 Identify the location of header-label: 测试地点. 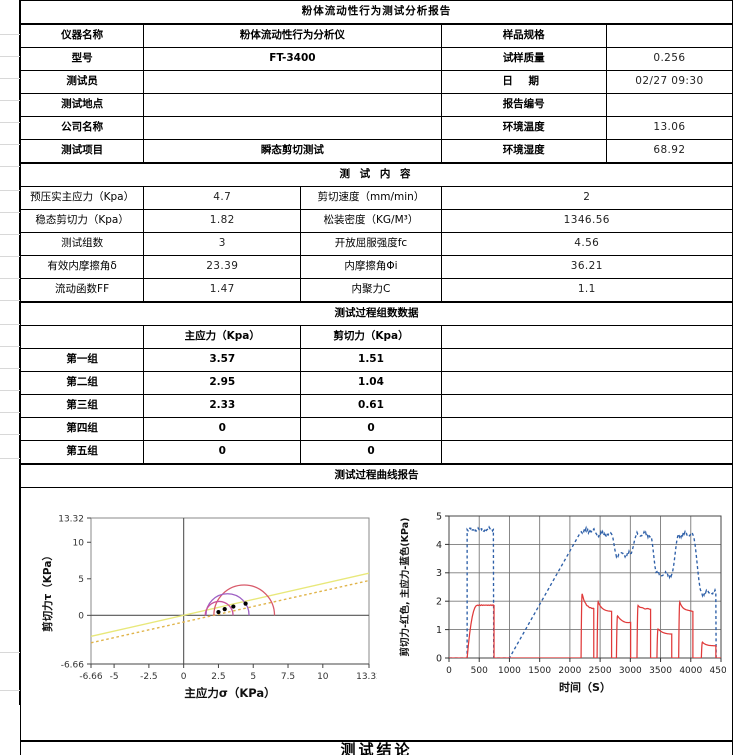
(82, 105).